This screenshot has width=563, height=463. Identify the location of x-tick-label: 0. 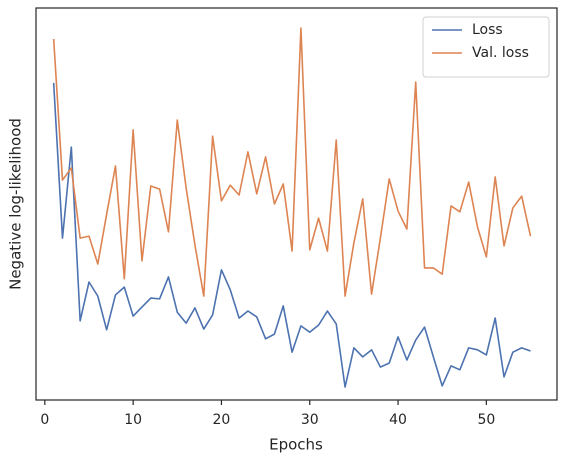
(44, 420).